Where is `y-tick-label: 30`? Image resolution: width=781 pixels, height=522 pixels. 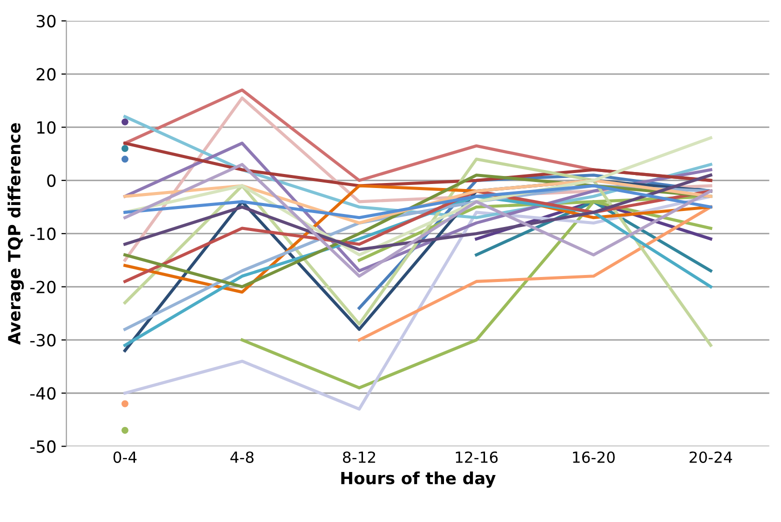 y-tick-label: 30 is located at coordinates (46, 21).